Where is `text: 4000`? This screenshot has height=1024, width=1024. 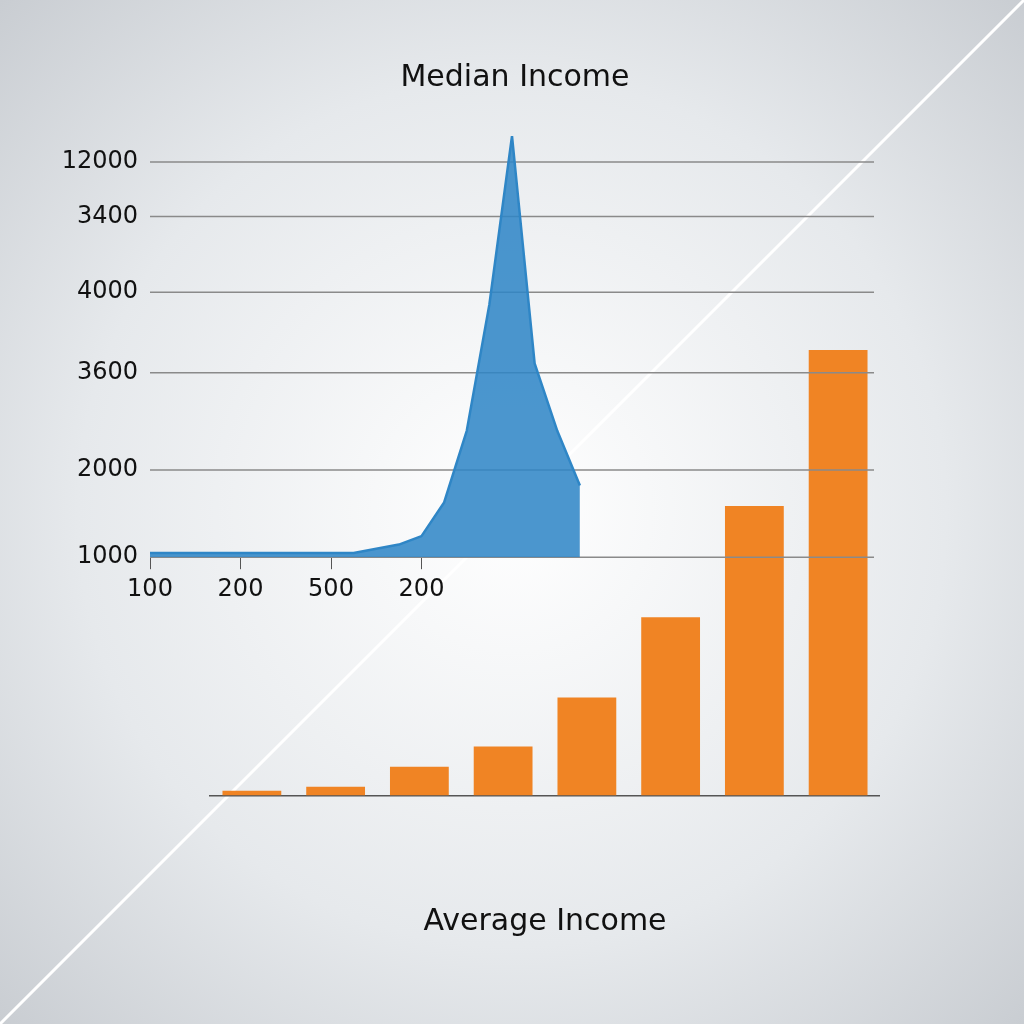 text: 4000 is located at coordinates (107, 290).